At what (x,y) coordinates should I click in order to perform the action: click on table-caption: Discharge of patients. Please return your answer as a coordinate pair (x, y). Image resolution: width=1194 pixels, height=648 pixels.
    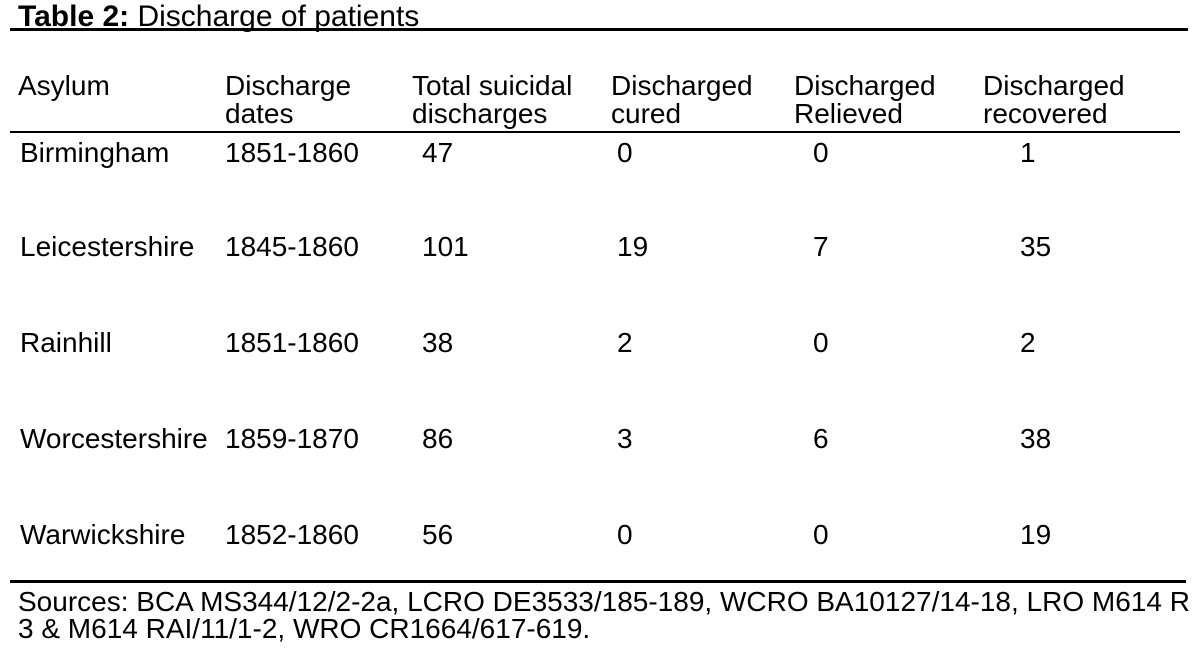
    Looking at the image, I should click on (274, 16).